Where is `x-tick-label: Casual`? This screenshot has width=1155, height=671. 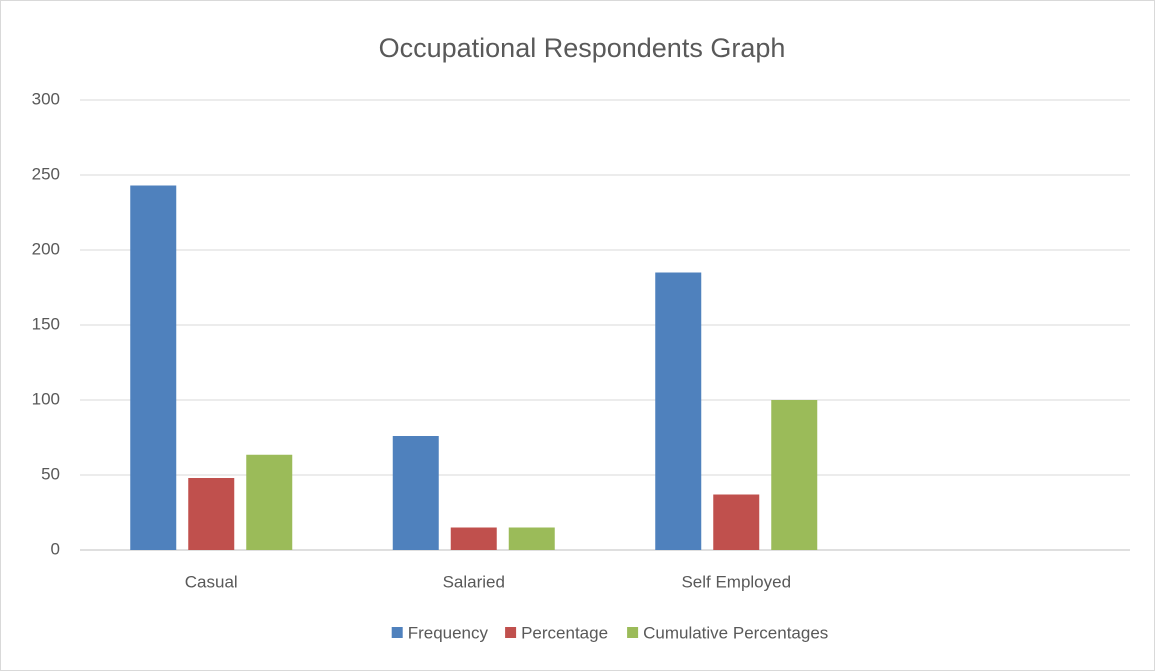
x-tick-label: Casual is located at coordinates (211, 581).